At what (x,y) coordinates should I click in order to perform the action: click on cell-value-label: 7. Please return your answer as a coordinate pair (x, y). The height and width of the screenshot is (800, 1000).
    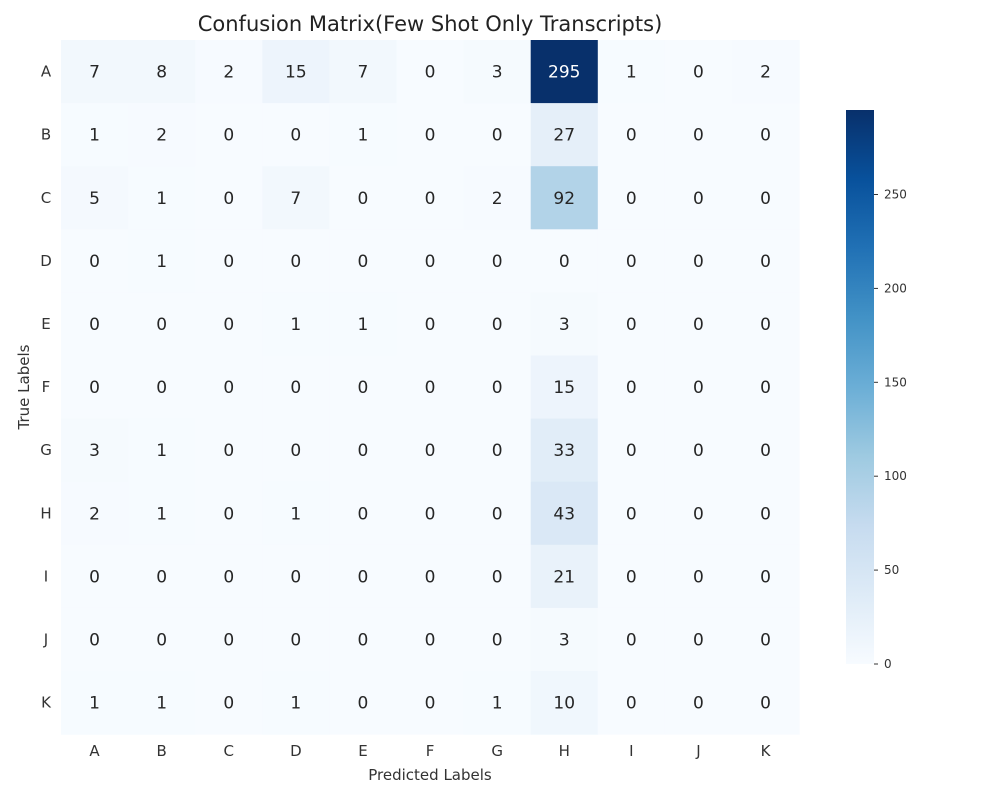
    Looking at the image, I should click on (94, 73).